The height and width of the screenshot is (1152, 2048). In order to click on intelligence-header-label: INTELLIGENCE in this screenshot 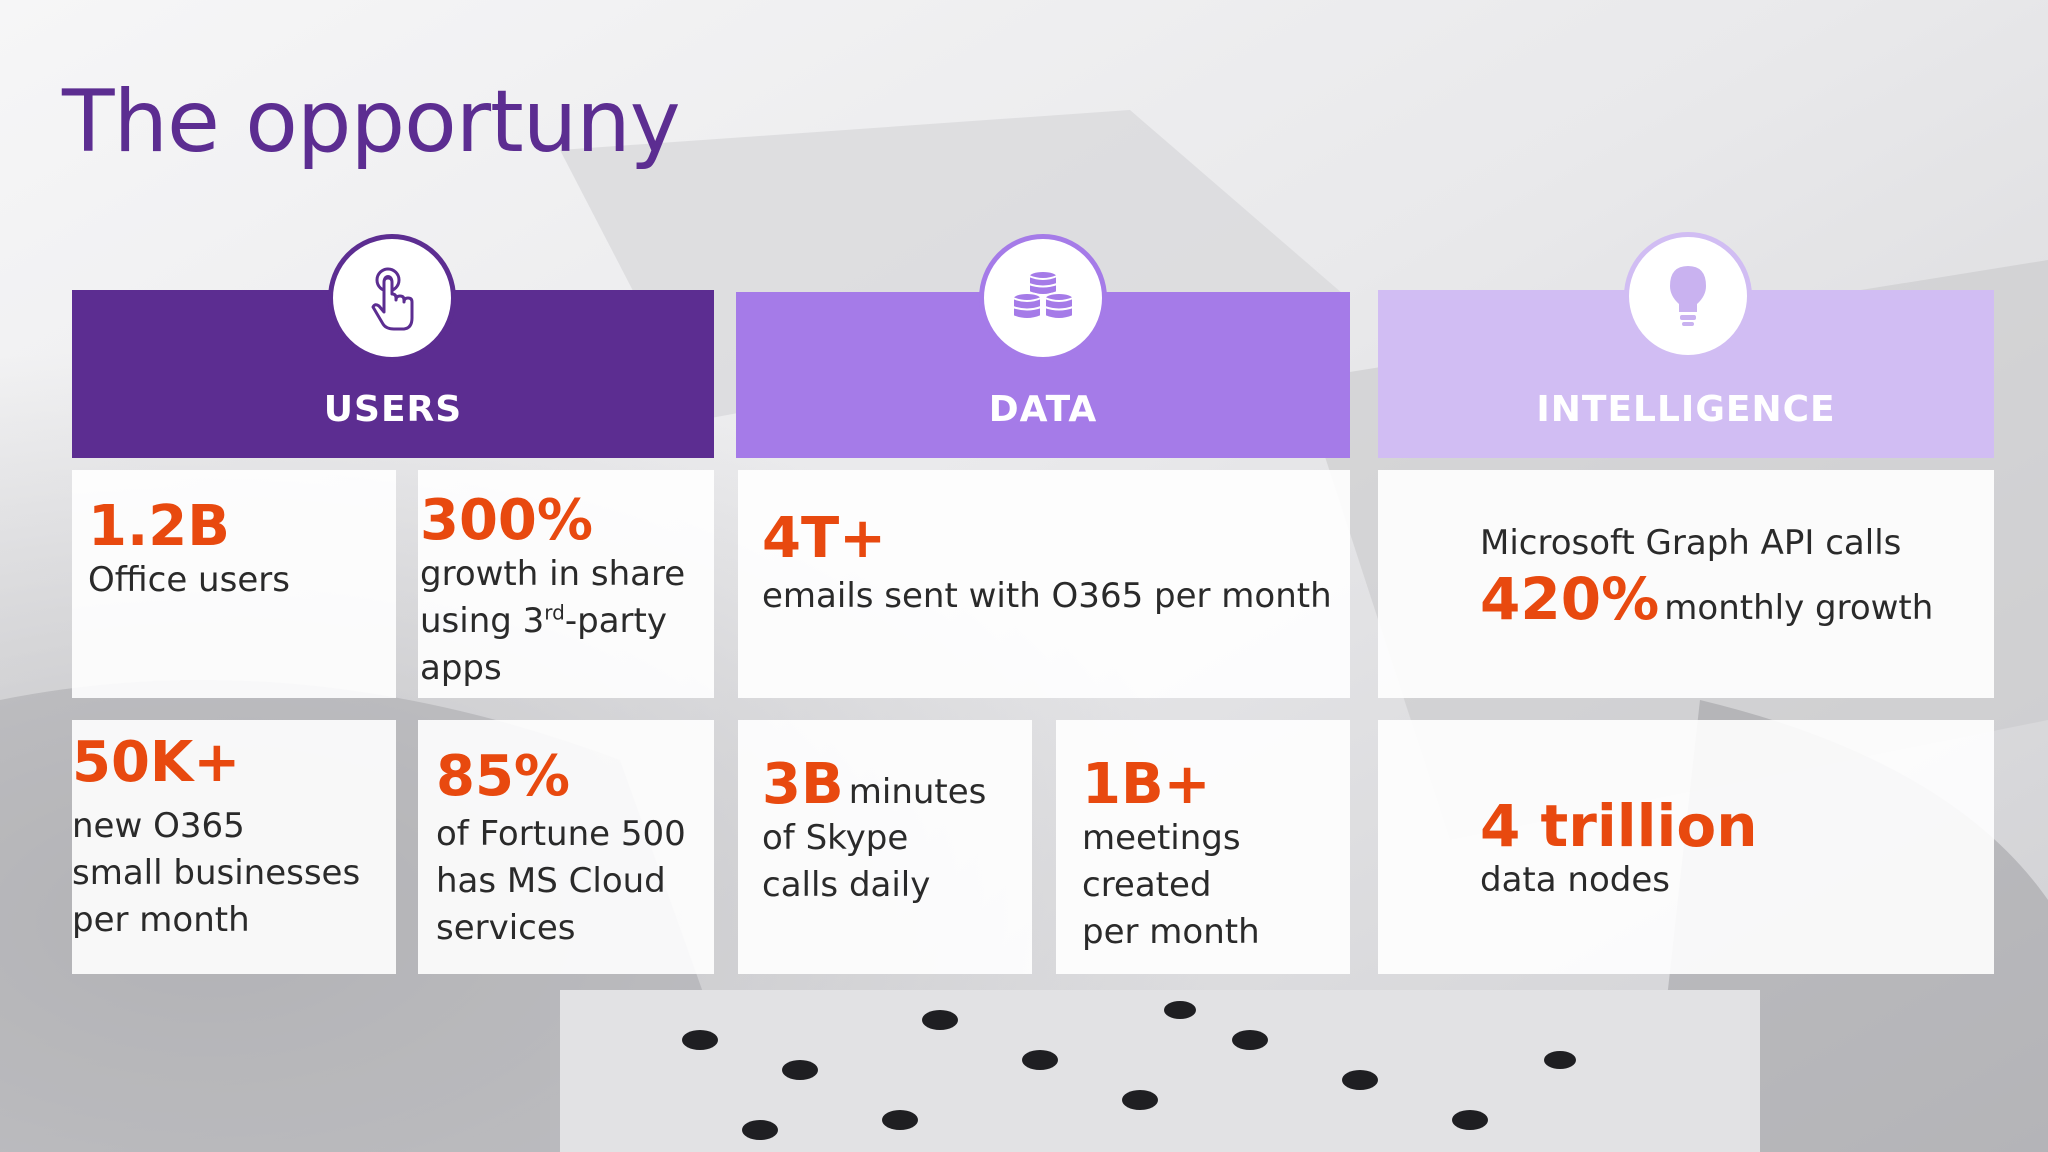, I will do `click(1686, 409)`.